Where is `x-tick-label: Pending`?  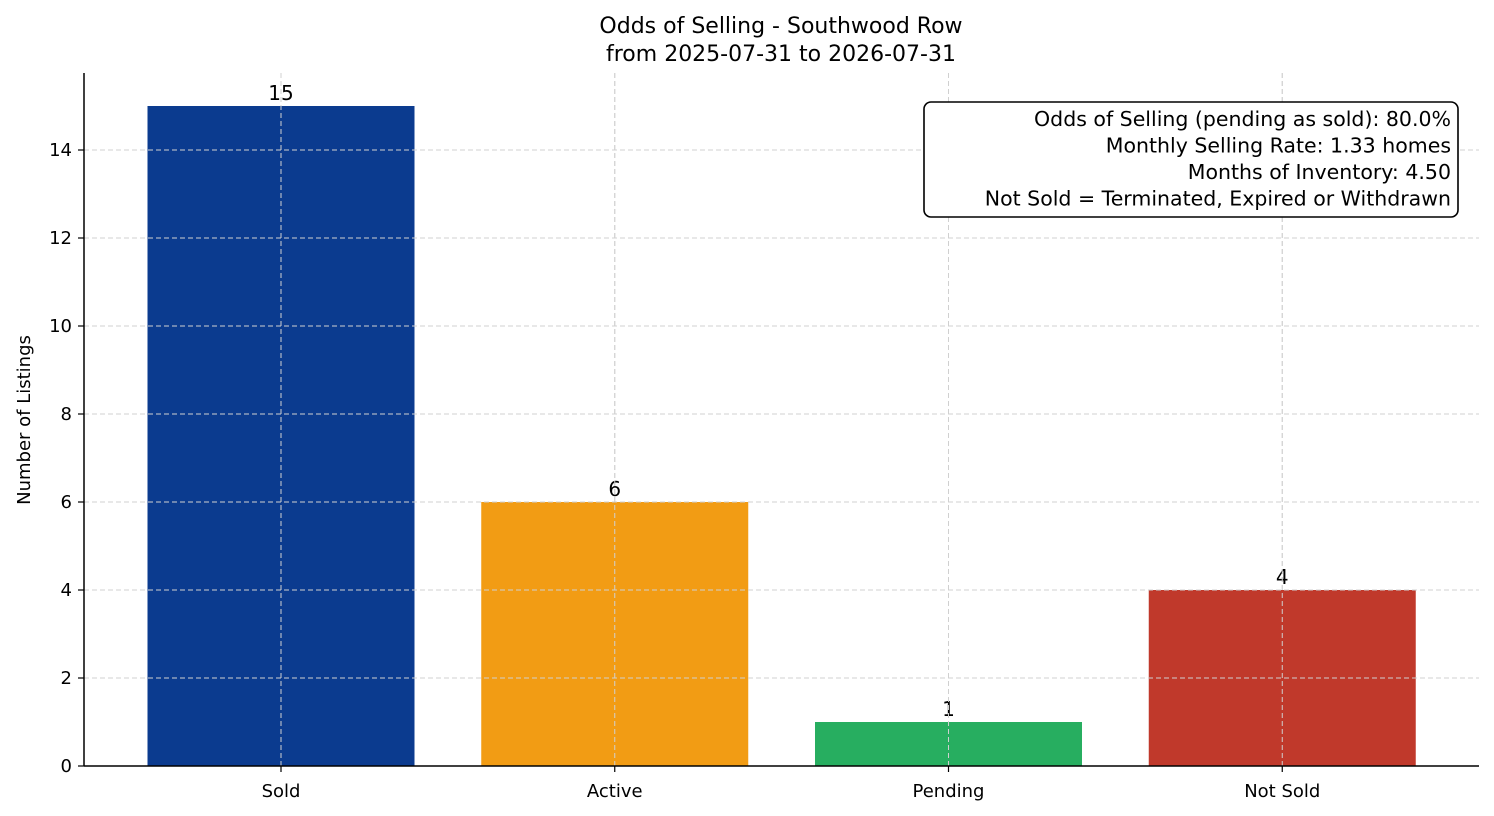
x-tick-label: Pending is located at coordinates (949, 791).